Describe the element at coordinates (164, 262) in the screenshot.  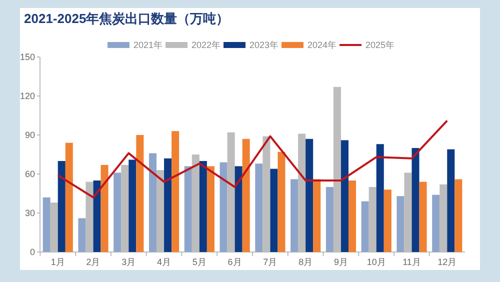
I see `x-tick-label: 4月` at that location.